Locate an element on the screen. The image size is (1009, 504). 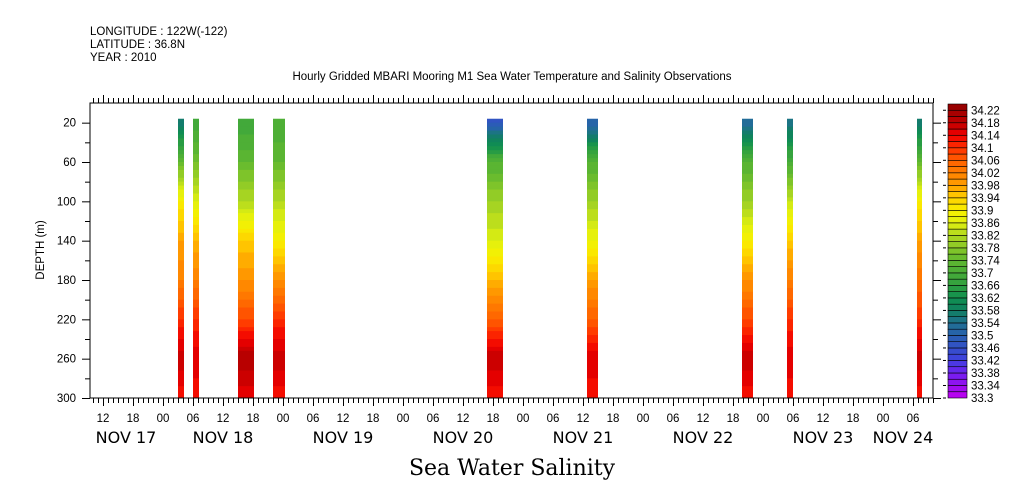
colorbar-label: 33.34 is located at coordinates (985, 386).